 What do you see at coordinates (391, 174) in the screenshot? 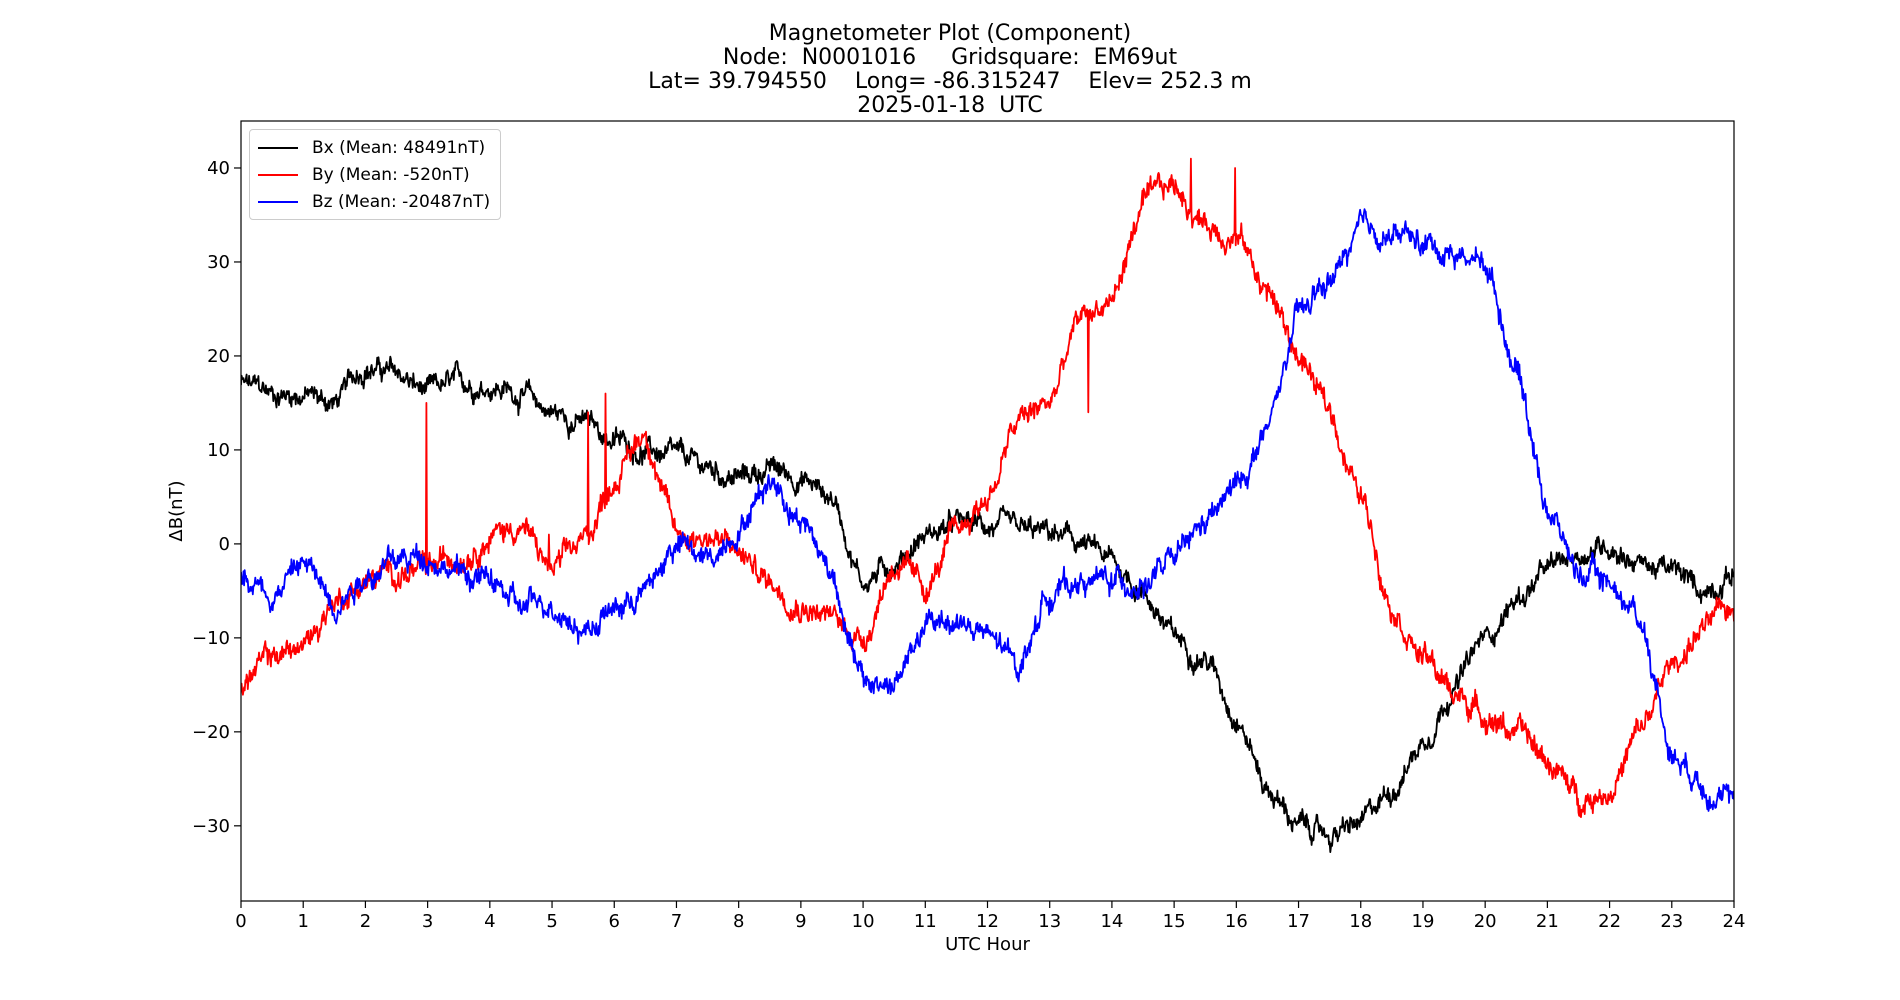
I see `legend-label-by: By (Mean: -520nT)` at bounding box center [391, 174].